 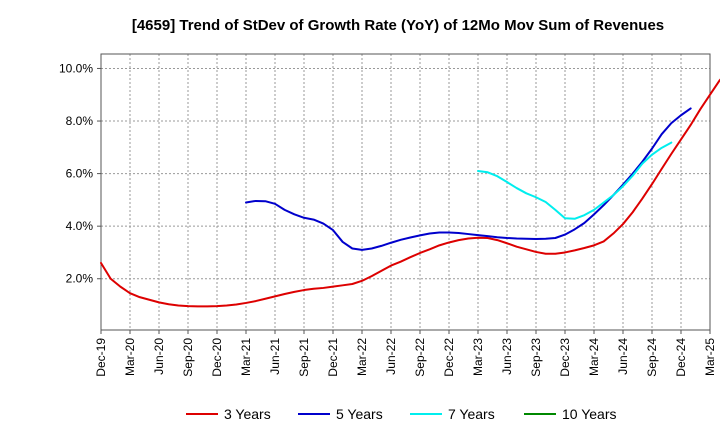 What do you see at coordinates (391, 356) in the screenshot?
I see `x-tick-label: Jun-22` at bounding box center [391, 356].